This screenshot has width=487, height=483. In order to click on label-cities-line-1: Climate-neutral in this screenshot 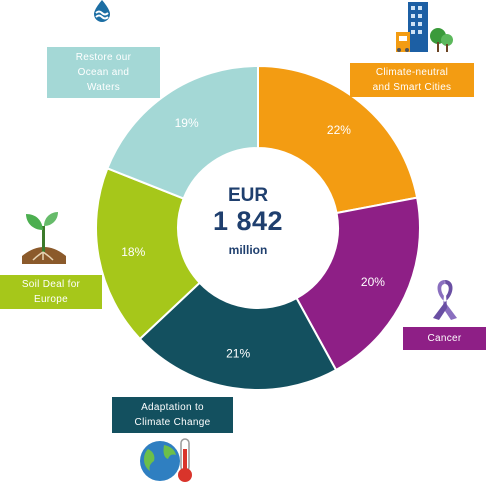, I will do `click(412, 72)`.